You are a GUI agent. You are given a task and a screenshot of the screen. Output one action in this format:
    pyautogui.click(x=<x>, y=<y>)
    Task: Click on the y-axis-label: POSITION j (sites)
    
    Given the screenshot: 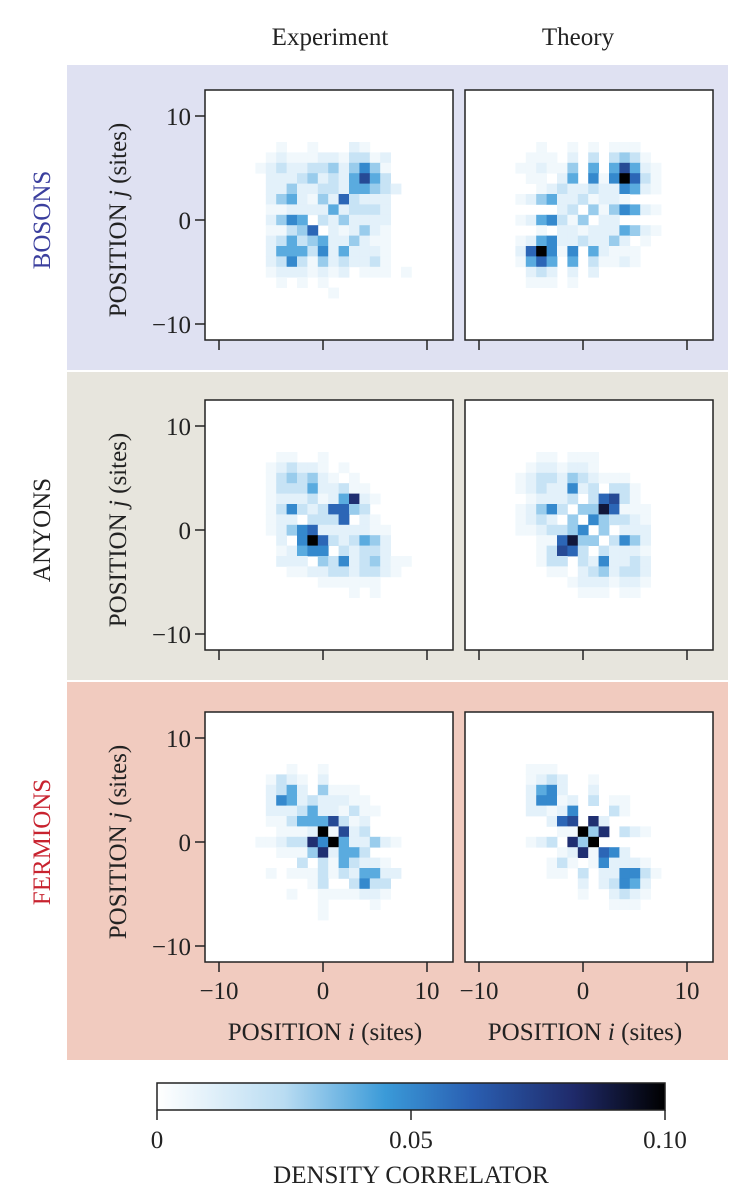 What is the action you would take?
    pyautogui.click(x=118, y=842)
    